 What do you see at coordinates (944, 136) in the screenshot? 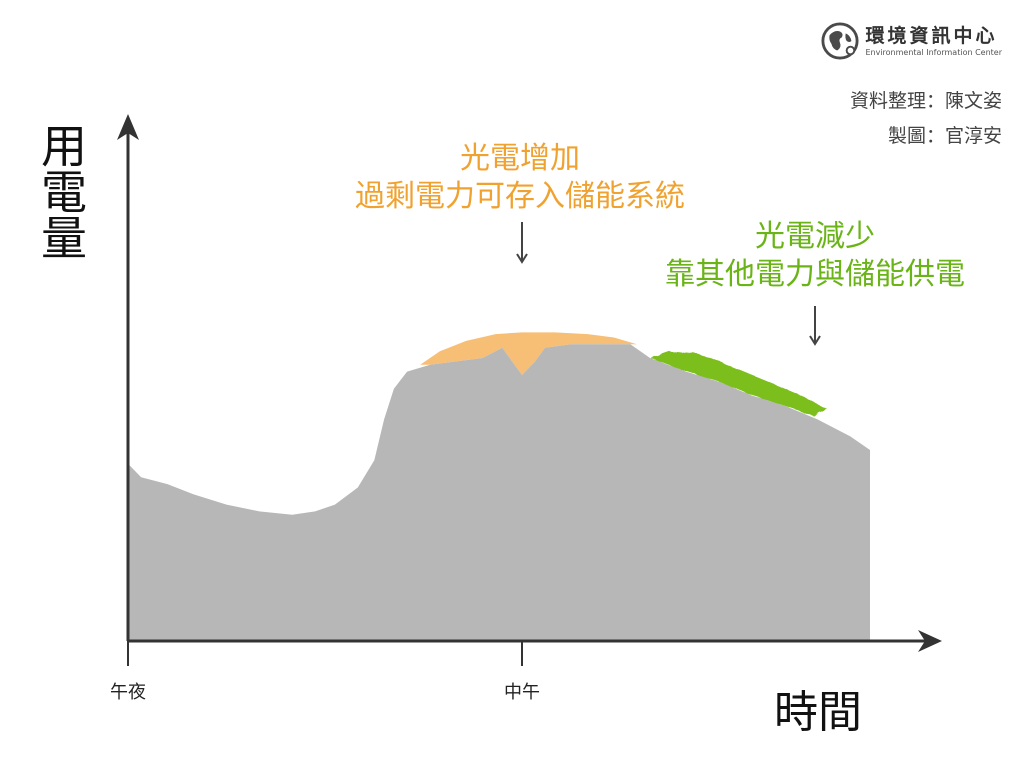
I see `credit-design: 製圖：官淳安` at bounding box center [944, 136].